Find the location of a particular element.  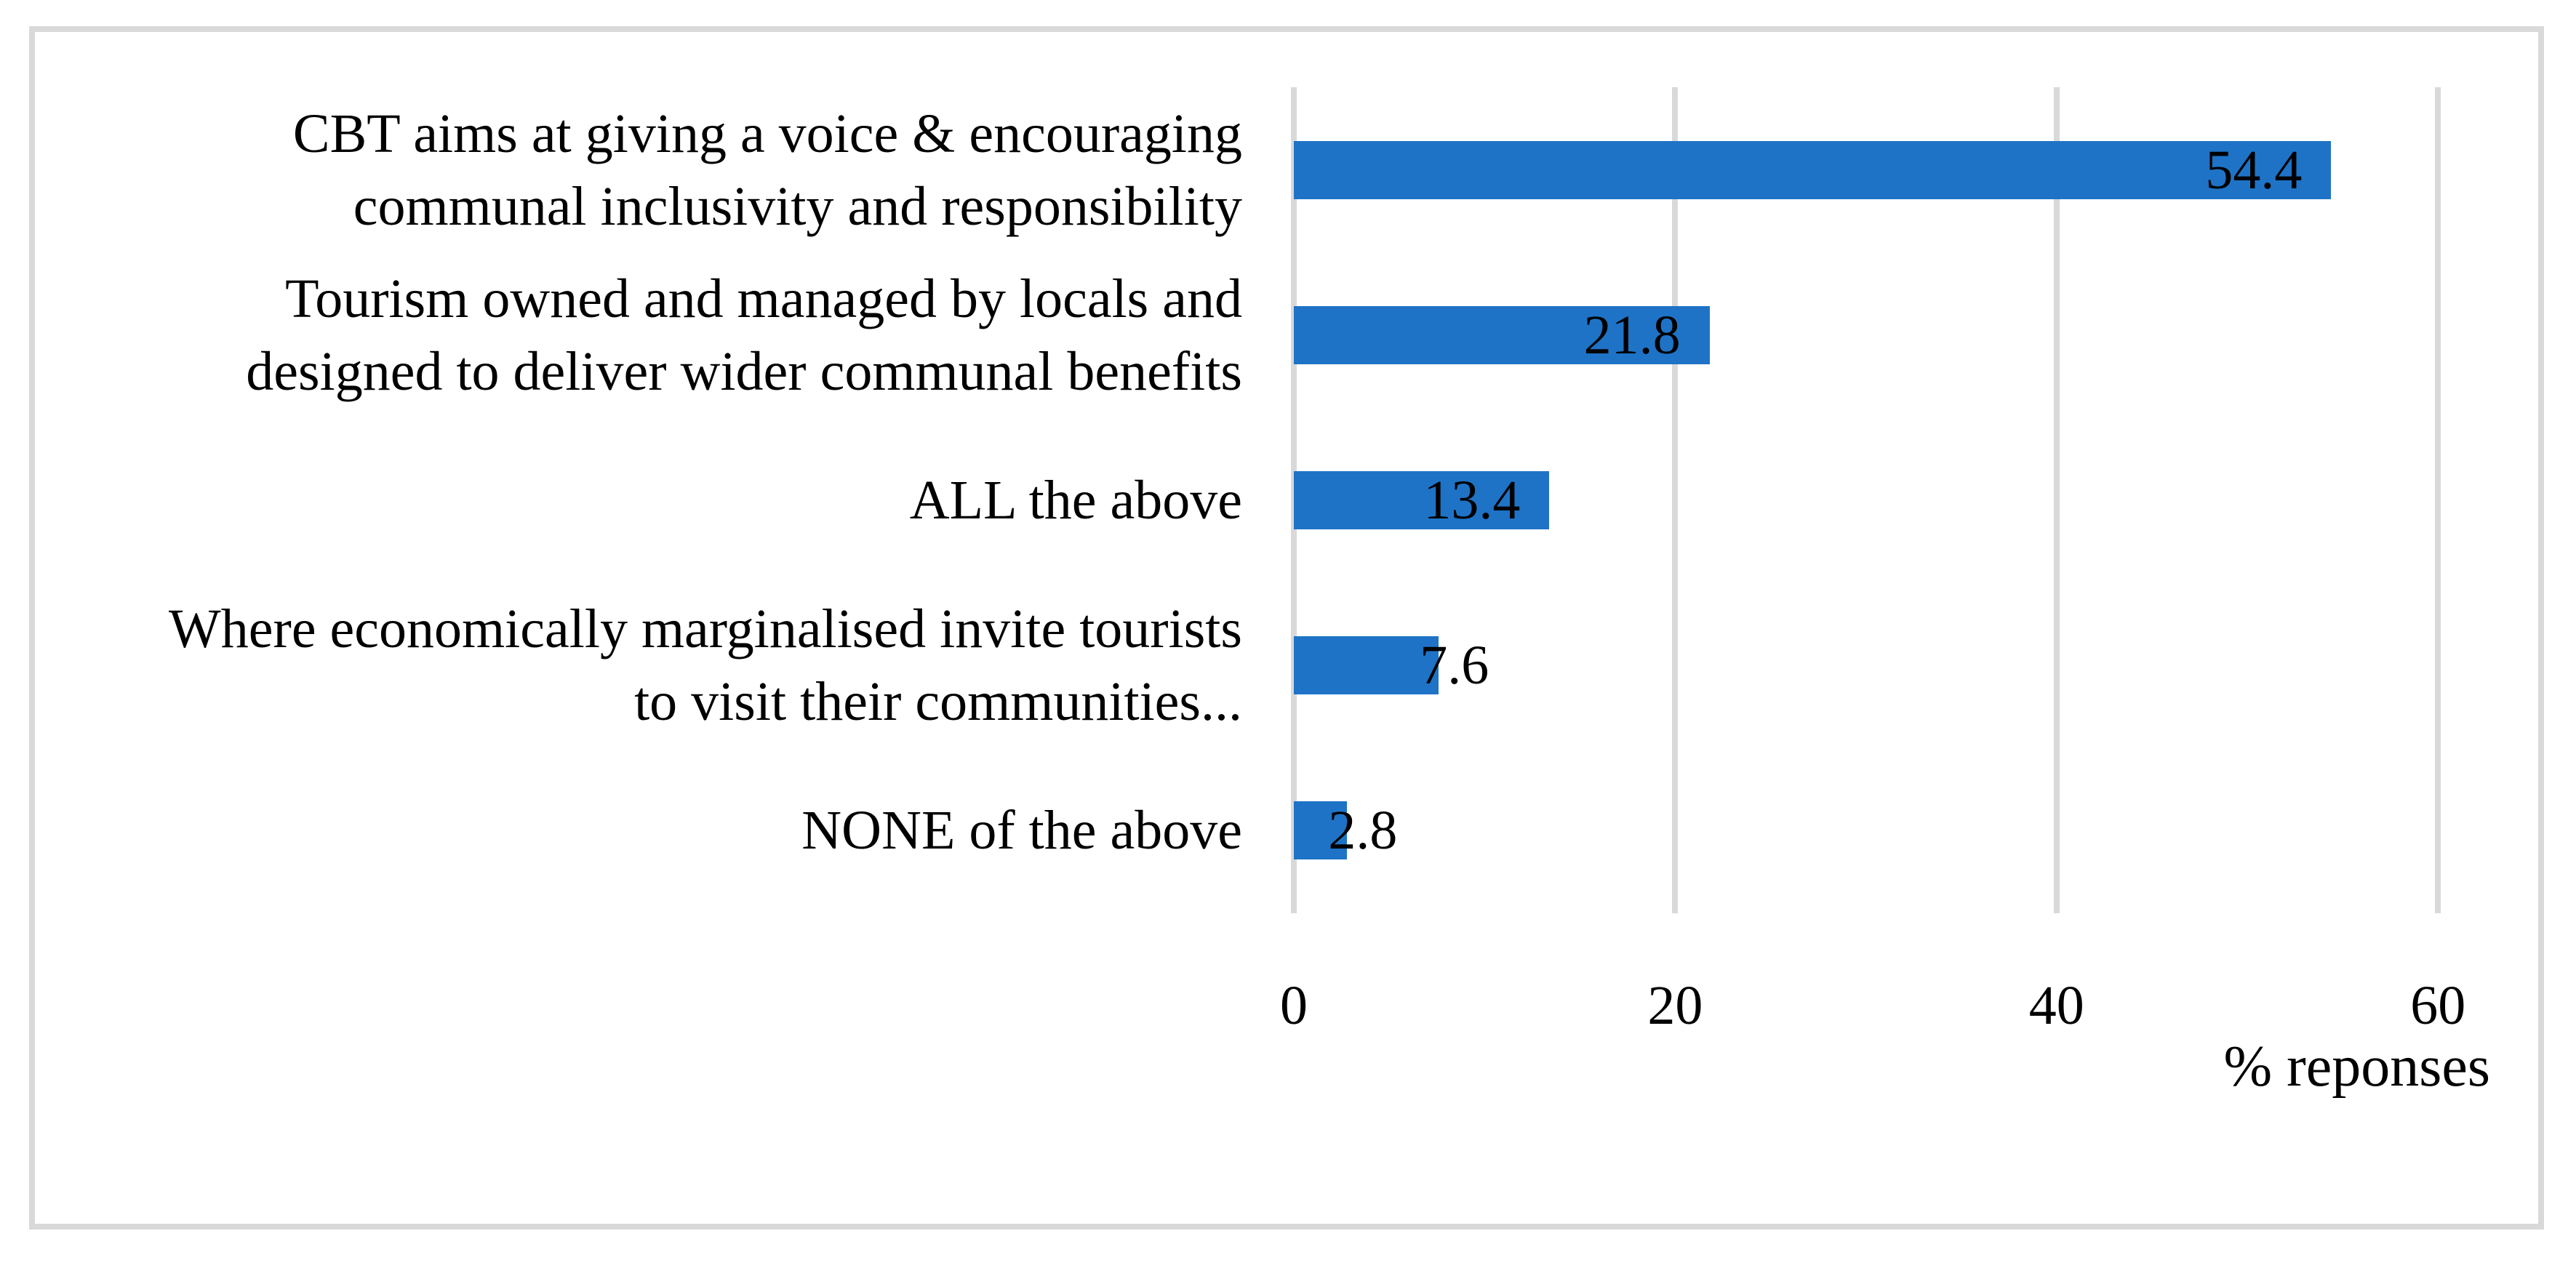

x-tick-label: 40 is located at coordinates (2056, 1005).